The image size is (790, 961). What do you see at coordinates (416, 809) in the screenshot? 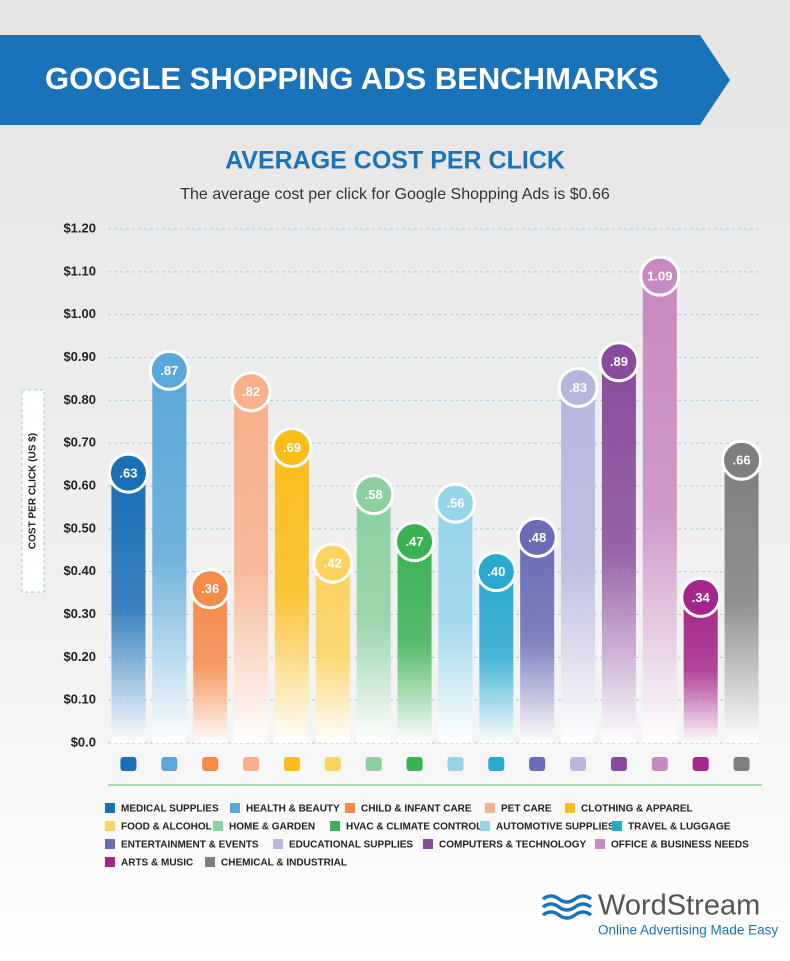
I see `legend-label: CHILD & INFANT CARE` at bounding box center [416, 809].